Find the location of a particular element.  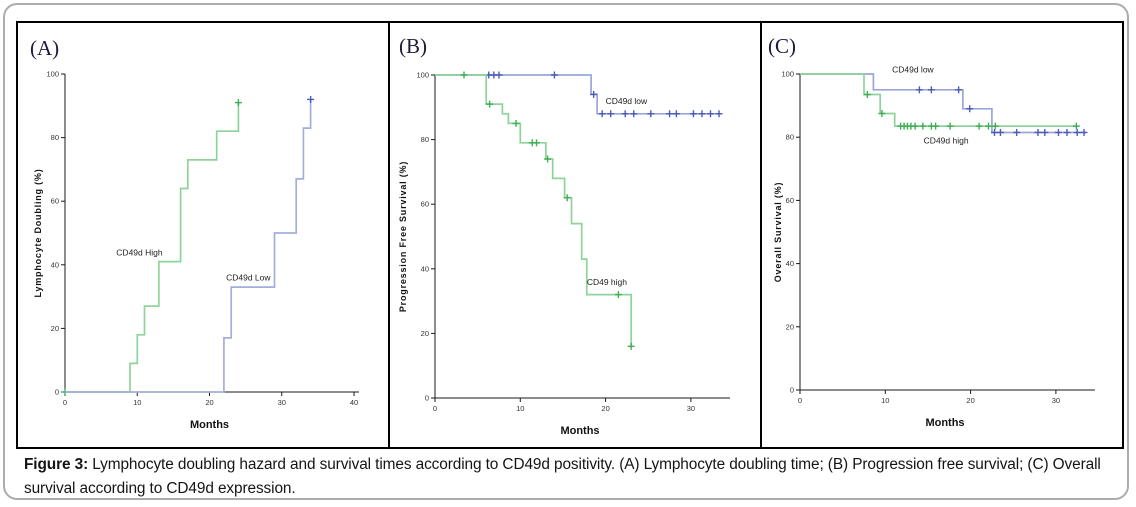

series-label-cd49d-low: CD49d Low is located at coordinates (248, 278).